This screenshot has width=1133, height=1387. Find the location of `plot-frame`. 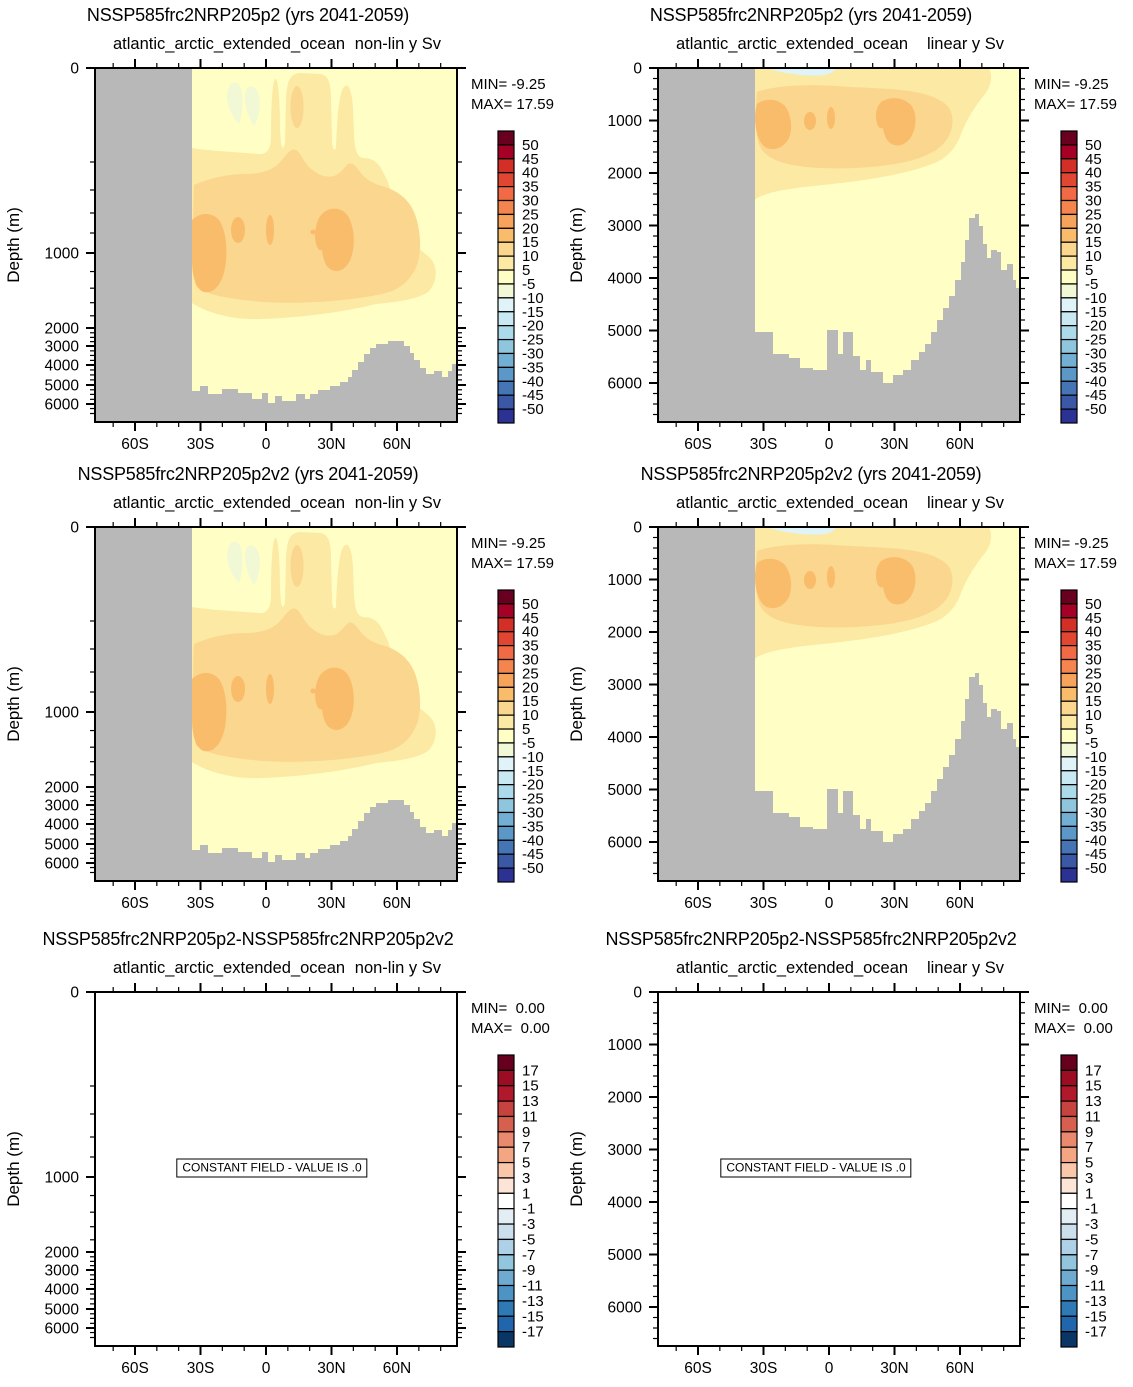

plot-frame is located at coordinates (276, 245).